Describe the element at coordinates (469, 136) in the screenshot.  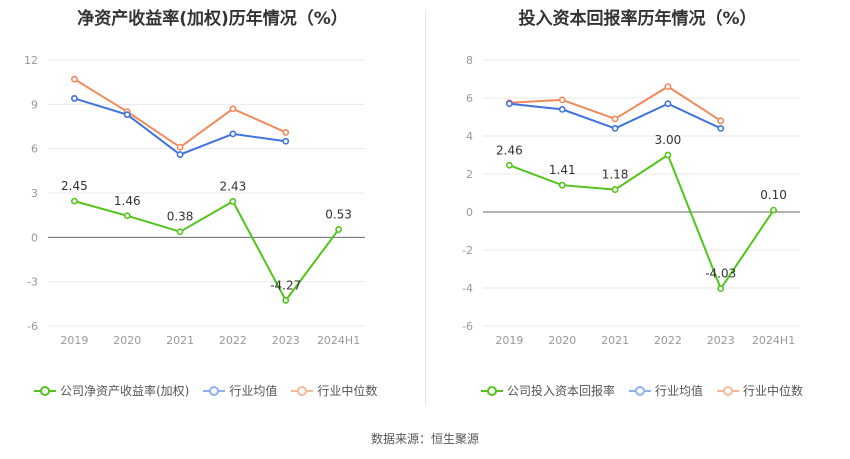
I see `y-tick-label: 4` at that location.